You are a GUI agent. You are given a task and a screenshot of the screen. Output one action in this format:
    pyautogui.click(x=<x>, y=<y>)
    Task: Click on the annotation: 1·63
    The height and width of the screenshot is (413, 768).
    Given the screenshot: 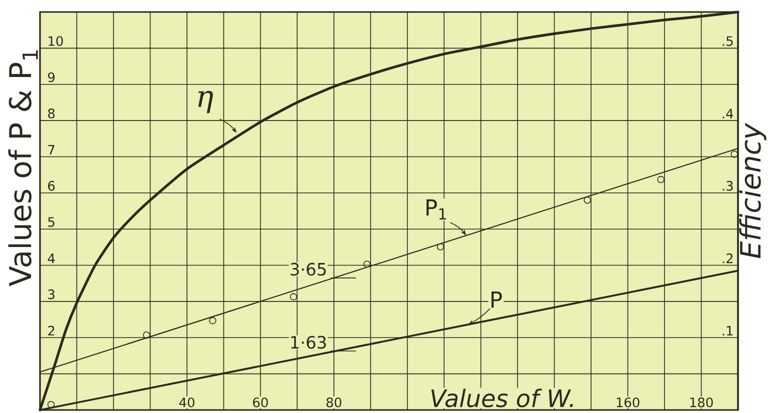 What is the action you would take?
    pyautogui.click(x=308, y=342)
    